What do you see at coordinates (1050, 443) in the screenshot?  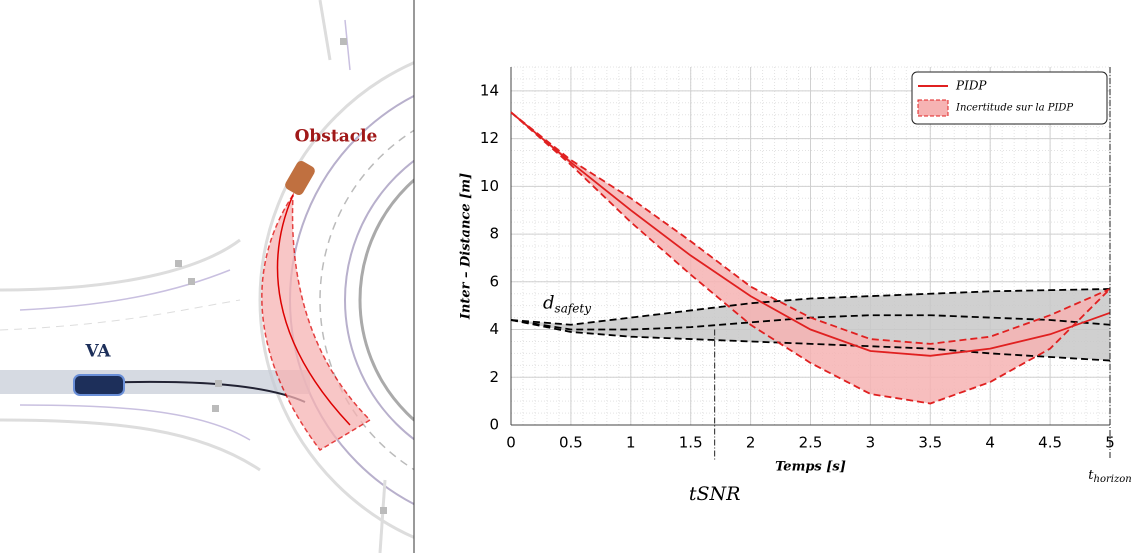 I see `x-tick-label: 4.5` at bounding box center [1050, 443].